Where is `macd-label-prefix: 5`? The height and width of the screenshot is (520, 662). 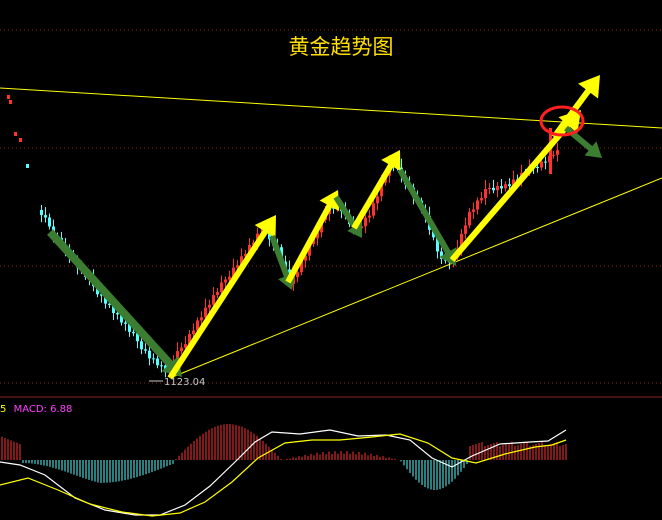 macd-label-prefix: 5 is located at coordinates (3, 409).